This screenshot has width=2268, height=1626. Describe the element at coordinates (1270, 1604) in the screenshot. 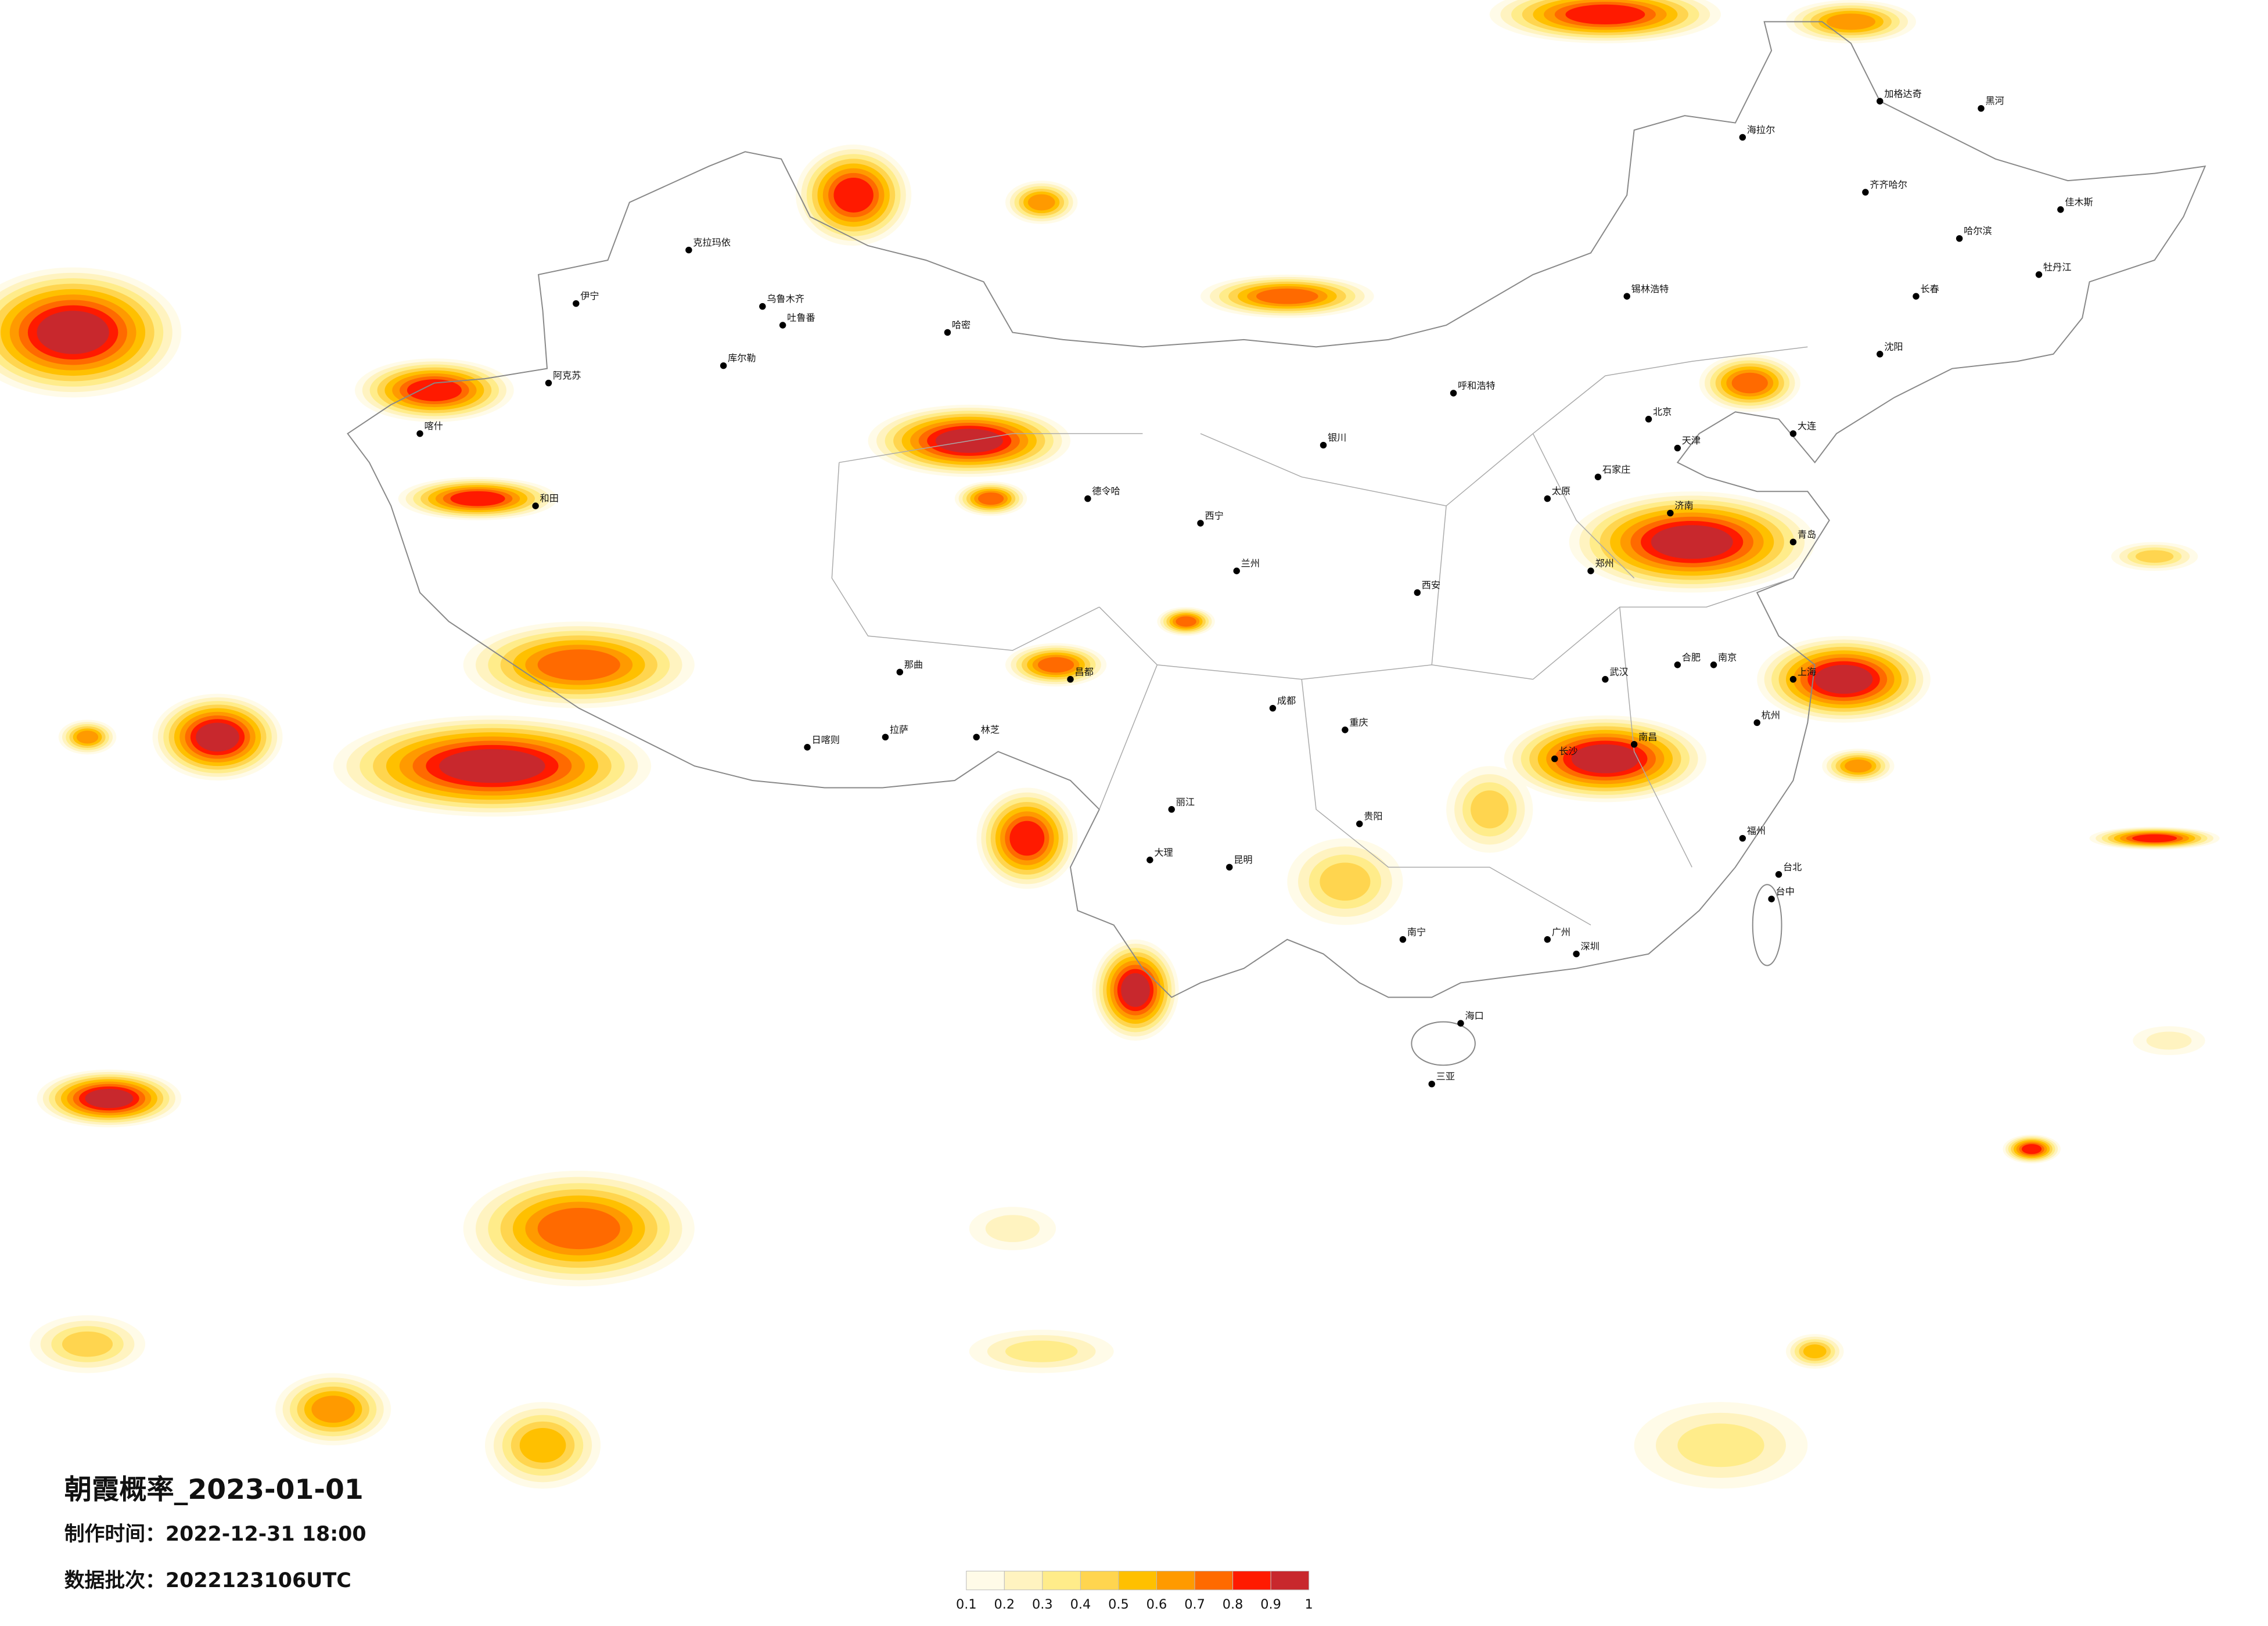

I see `colorbar-tick-label: 0.9` at that location.